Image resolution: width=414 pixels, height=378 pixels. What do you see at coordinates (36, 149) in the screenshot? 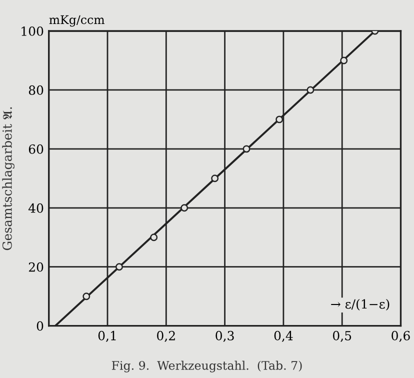
I see `y-tick-label: 60` at bounding box center [36, 149].